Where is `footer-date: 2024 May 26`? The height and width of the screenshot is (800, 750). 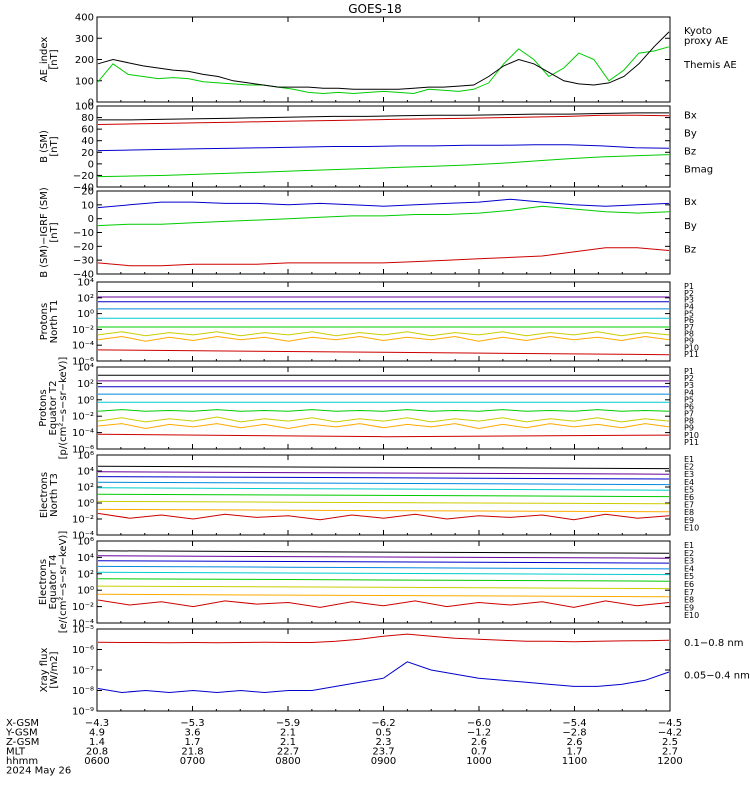
footer-date: 2024 May 26 is located at coordinates (38, 771).